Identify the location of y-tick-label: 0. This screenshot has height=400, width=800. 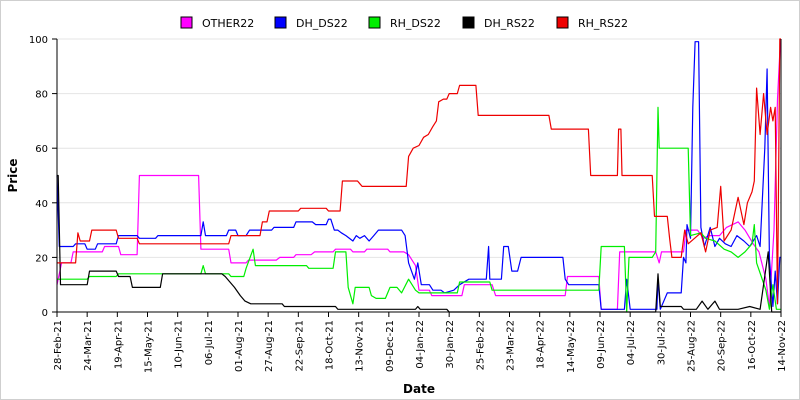
(45, 313).